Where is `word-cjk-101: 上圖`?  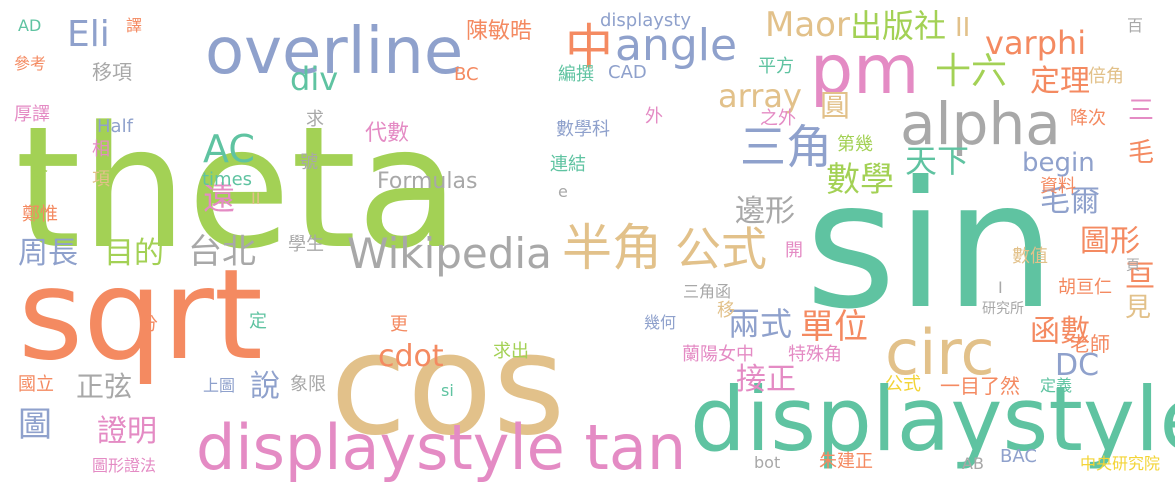 word-cjk-101: 上圖 is located at coordinates (219, 385).